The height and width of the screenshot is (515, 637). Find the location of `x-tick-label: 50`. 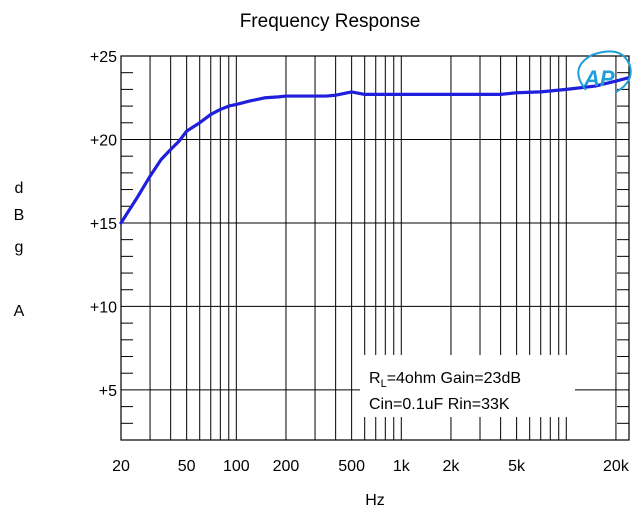

x-tick-label: 50 is located at coordinates (187, 466).